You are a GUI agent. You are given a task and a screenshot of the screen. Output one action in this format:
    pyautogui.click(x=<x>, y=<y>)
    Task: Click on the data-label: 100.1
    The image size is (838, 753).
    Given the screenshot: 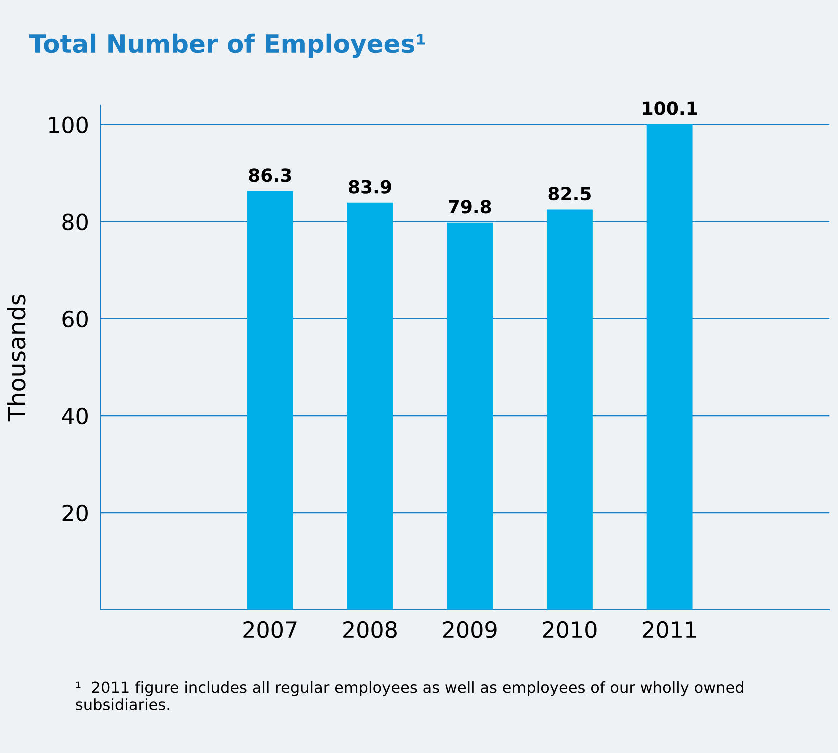 What is the action you would take?
    pyautogui.click(x=670, y=109)
    